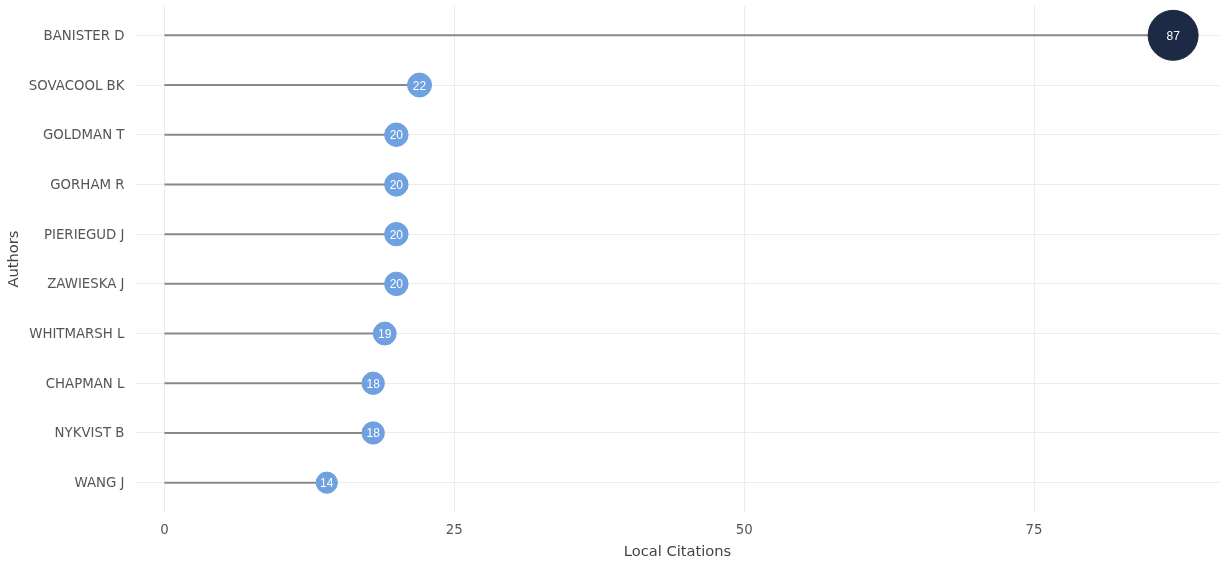  What do you see at coordinates (77, 85) in the screenshot?
I see `y-tick-label: SOVACOOL BK` at bounding box center [77, 85].